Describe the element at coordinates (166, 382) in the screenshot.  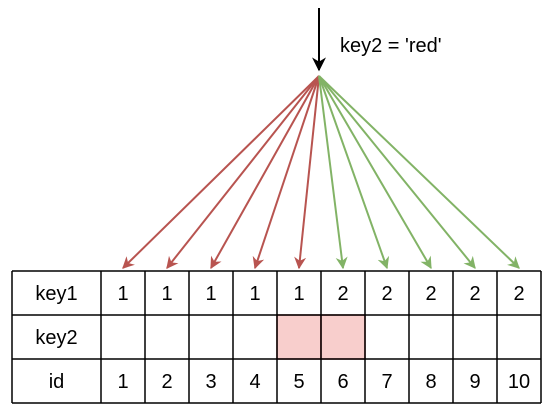
I see `cell-id-2: 2` at that location.